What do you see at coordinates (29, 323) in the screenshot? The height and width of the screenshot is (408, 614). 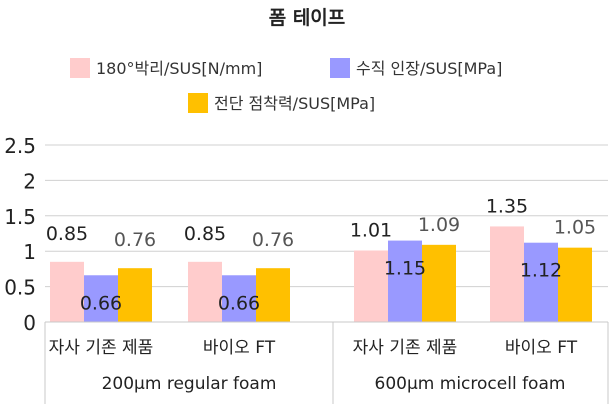 I see `y-tick-label: 0` at bounding box center [29, 323].